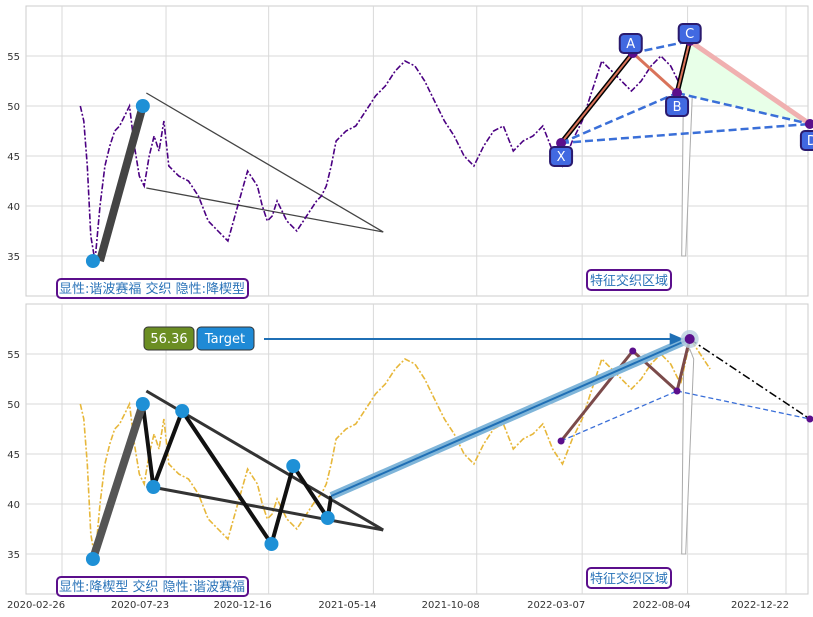 The width and height of the screenshot is (813, 617). I want to click on top-annotation-left: 显性:谐波赛福 交织 隐性:降楔型, so click(152, 288).